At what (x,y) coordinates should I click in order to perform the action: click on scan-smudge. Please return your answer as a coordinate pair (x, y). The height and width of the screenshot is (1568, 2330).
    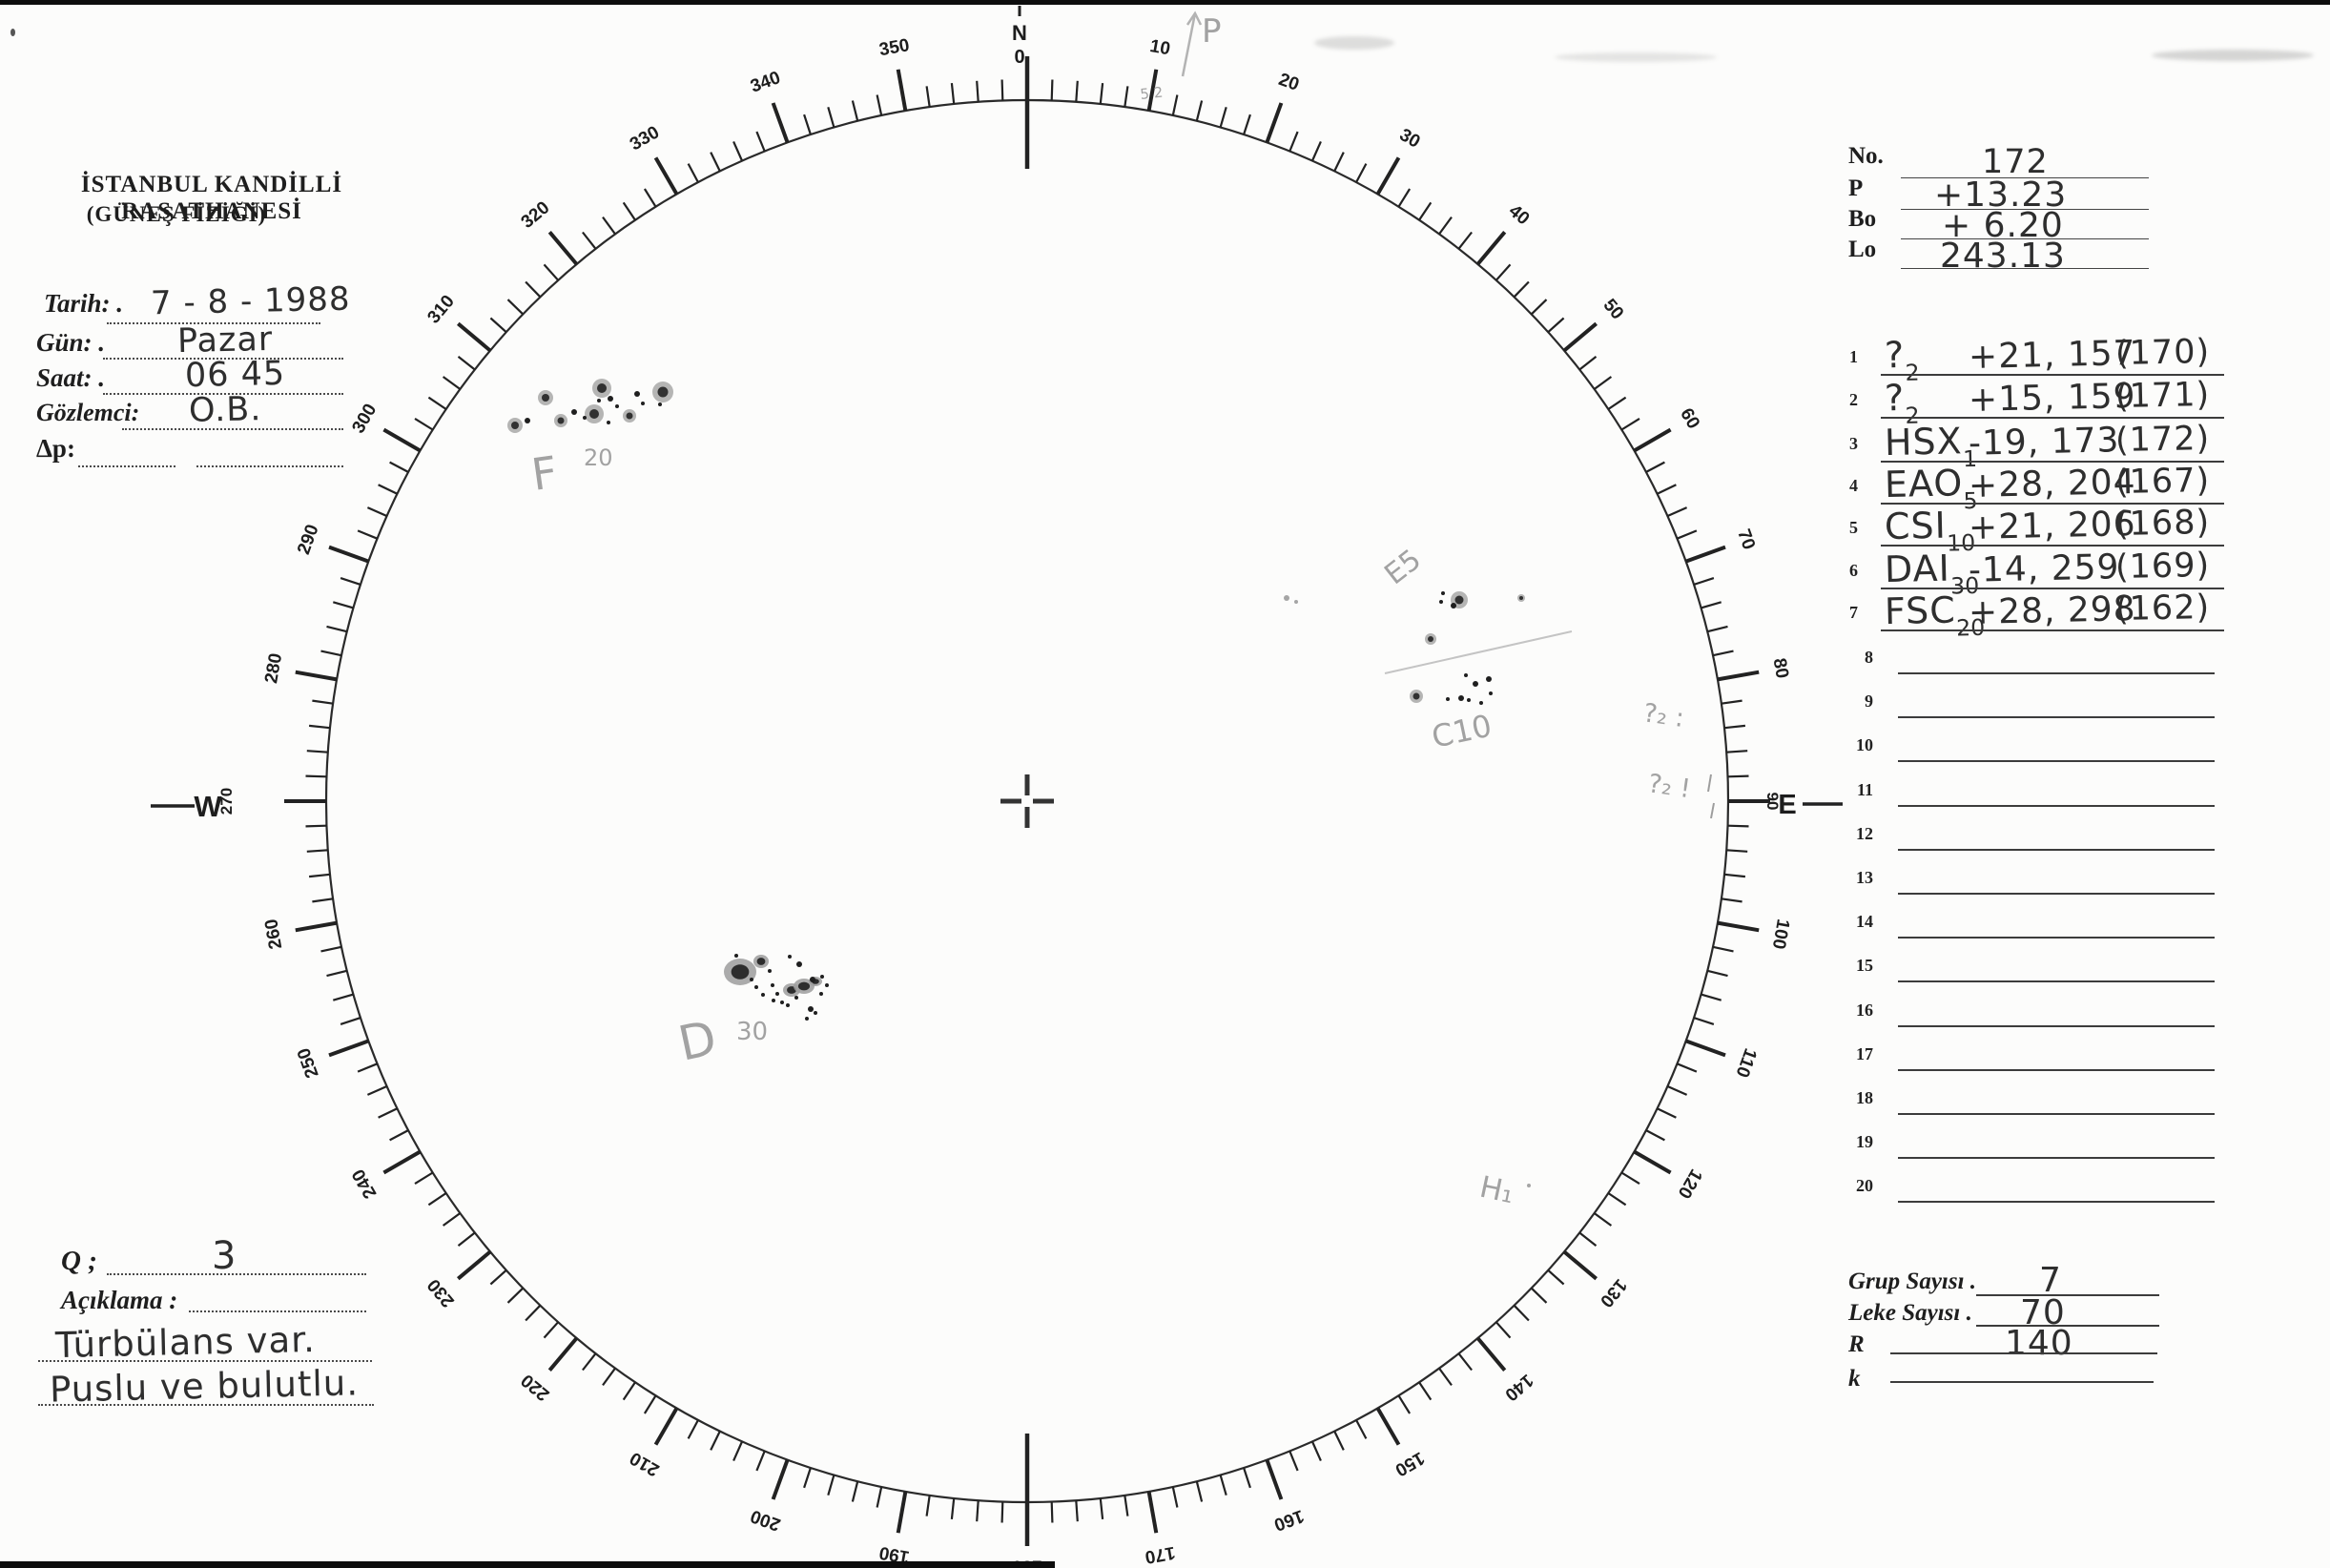
    Looking at the image, I should click on (2233, 55).